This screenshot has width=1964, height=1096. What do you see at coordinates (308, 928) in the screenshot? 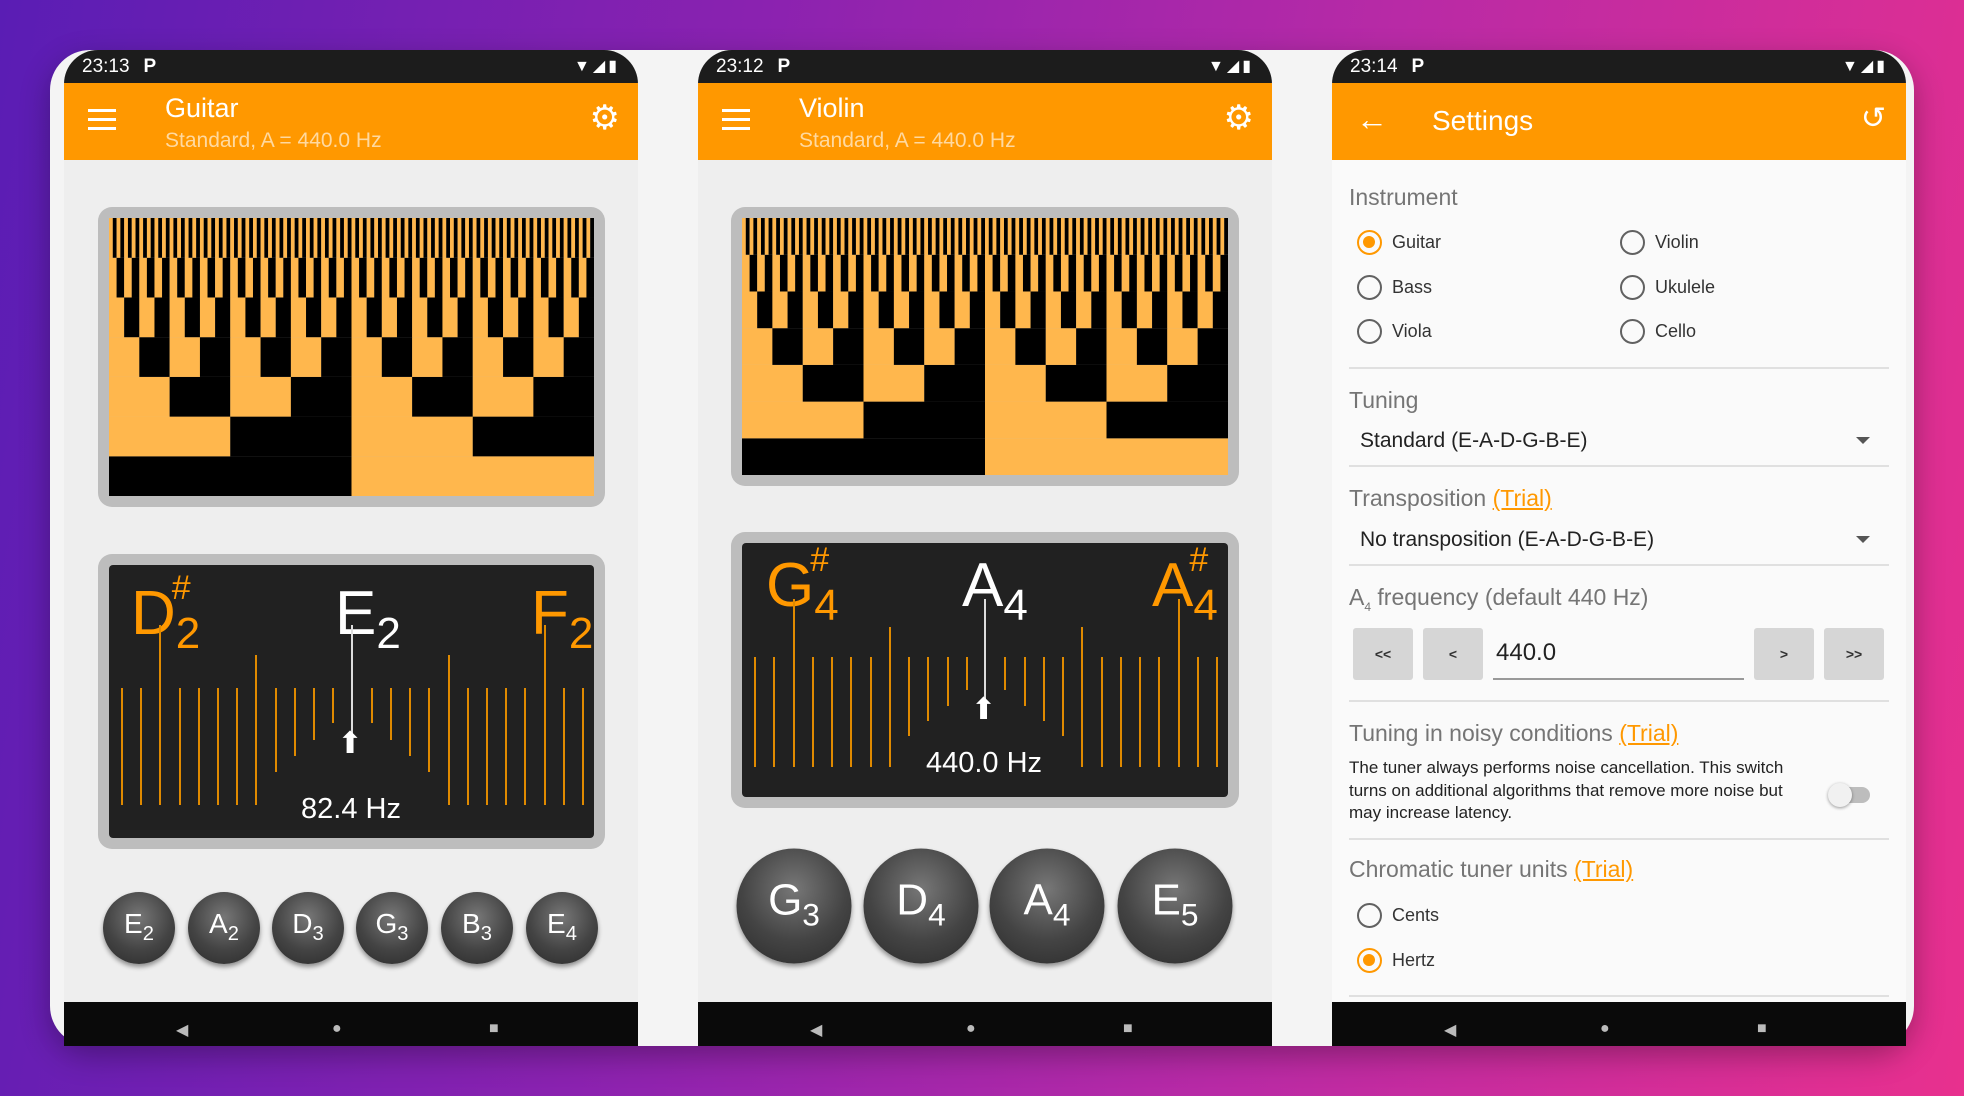
I see `string-button: D3` at bounding box center [308, 928].